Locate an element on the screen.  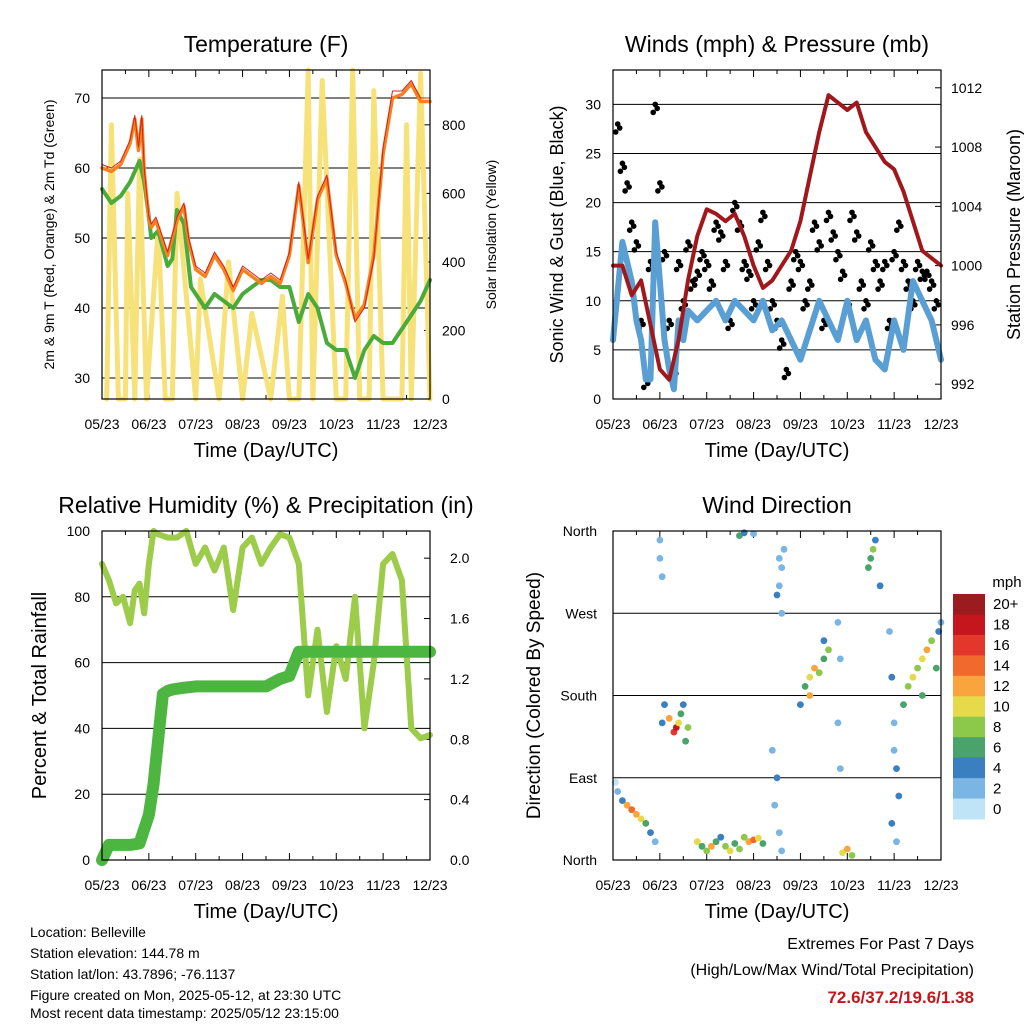
y-right-tick-label: 0.8 is located at coordinates (460, 739).